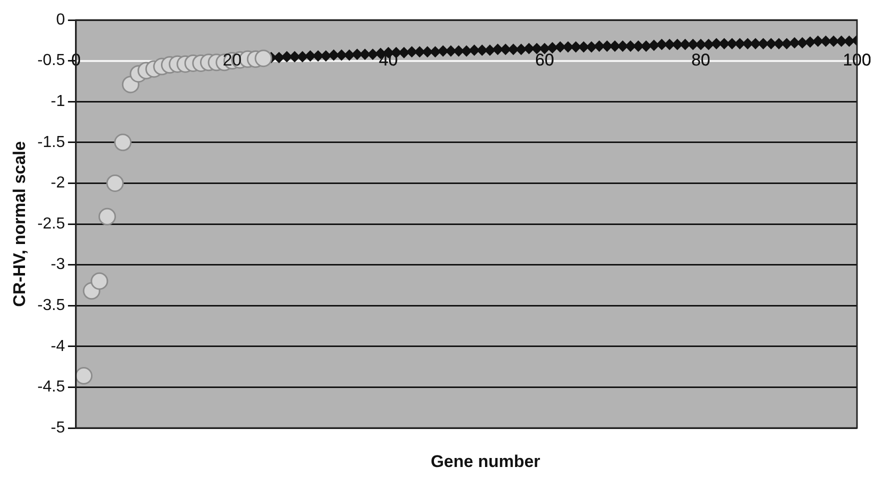 Image resolution: width=877 pixels, height=483 pixels. Describe the element at coordinates (61, 19) in the screenshot. I see `y-tick-label: 0` at that location.